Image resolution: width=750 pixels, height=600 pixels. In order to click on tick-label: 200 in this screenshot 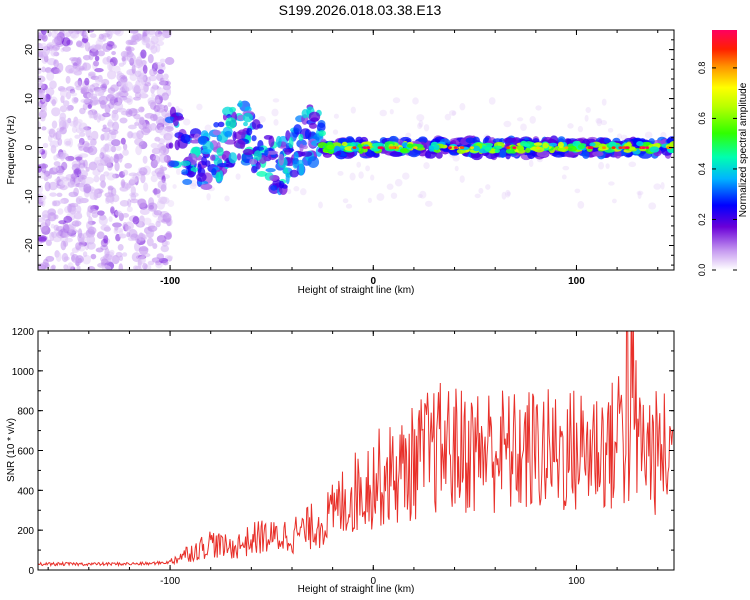, I will do `click(25, 531)`.